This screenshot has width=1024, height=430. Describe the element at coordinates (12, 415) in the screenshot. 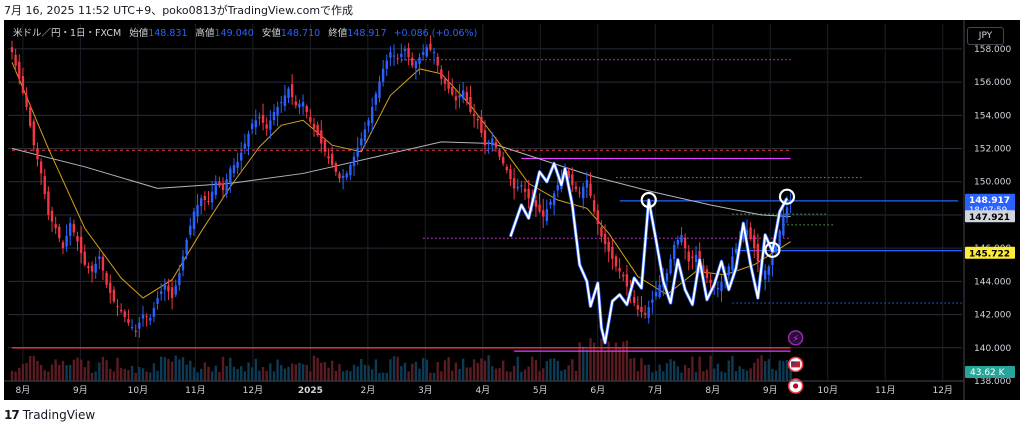

I see `tradingview-logo-icon: 17` at that location.